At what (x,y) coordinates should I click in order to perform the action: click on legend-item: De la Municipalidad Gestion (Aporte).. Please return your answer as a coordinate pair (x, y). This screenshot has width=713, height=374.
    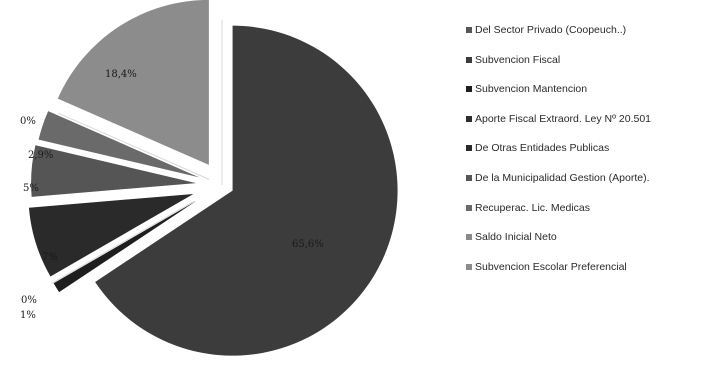
    Looking at the image, I should click on (588, 178).